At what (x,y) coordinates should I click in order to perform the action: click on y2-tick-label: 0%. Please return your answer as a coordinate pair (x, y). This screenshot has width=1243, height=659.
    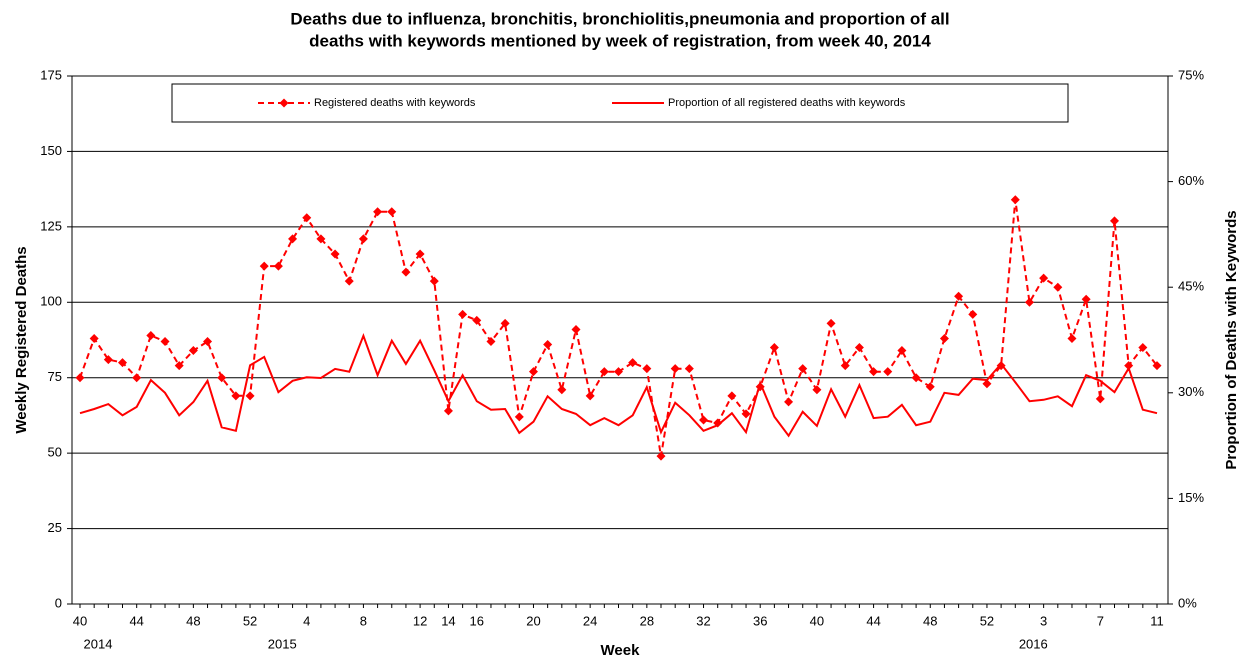
    Looking at the image, I should click on (1187, 602).